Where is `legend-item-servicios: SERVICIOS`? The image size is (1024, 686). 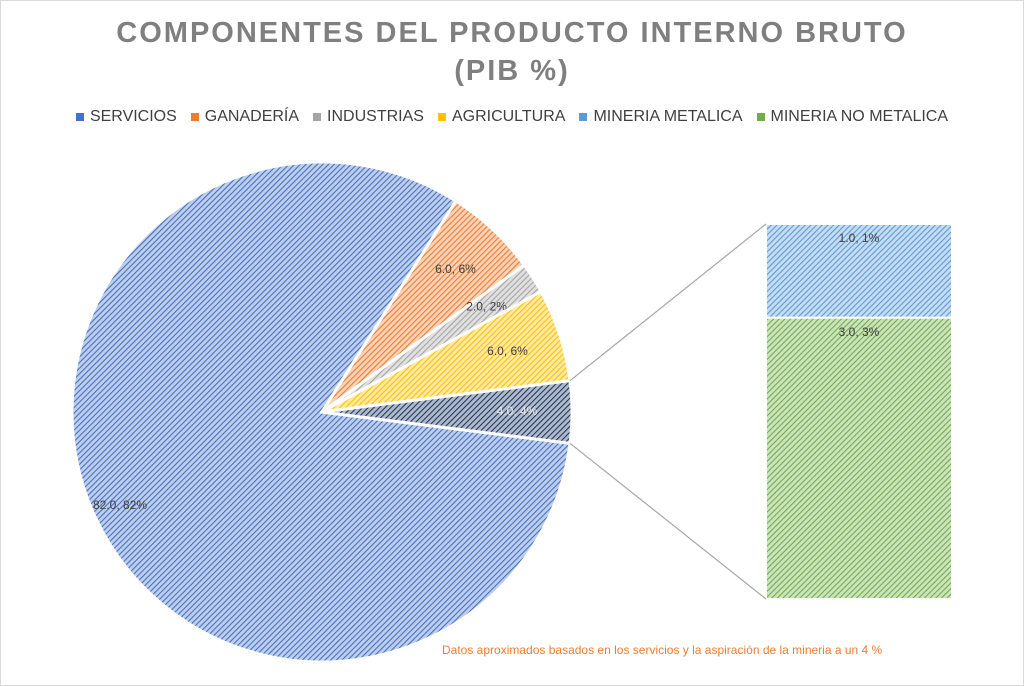
legend-item-servicios: SERVICIOS is located at coordinates (126, 117).